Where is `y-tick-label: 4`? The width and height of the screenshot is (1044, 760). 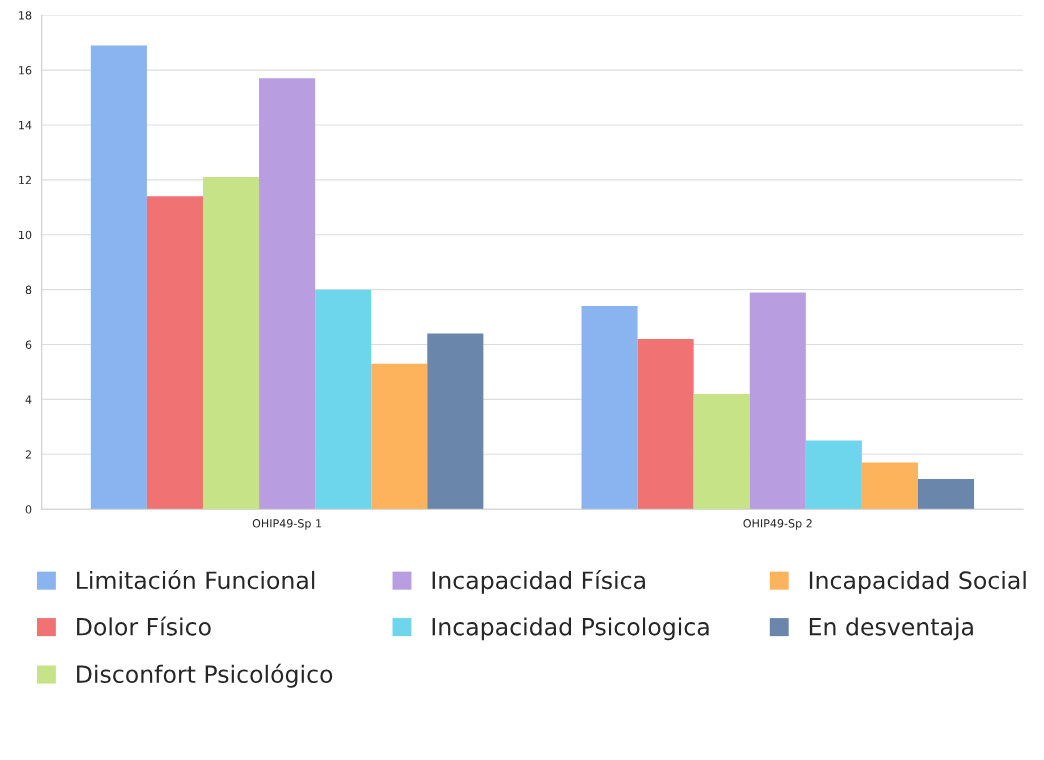 y-tick-label: 4 is located at coordinates (28, 399).